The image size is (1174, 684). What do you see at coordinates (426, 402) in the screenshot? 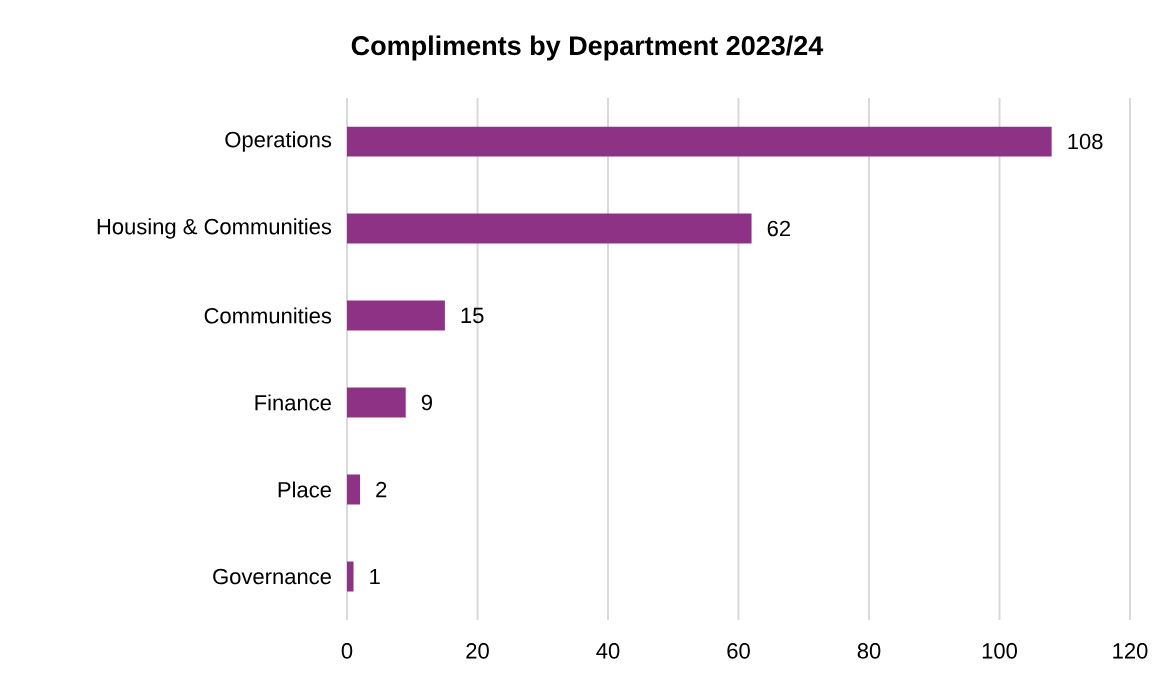
I see `data-label: 9` at bounding box center [426, 402].